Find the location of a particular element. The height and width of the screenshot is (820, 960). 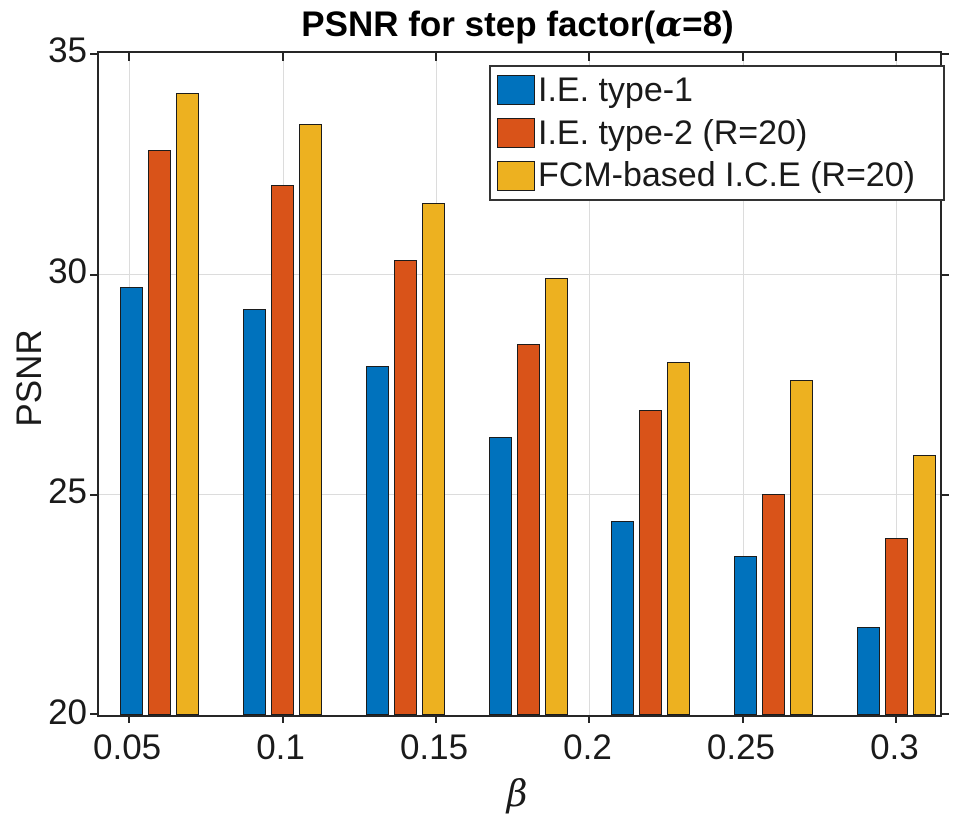

bar-series2-group7 is located at coordinates (896, 626).